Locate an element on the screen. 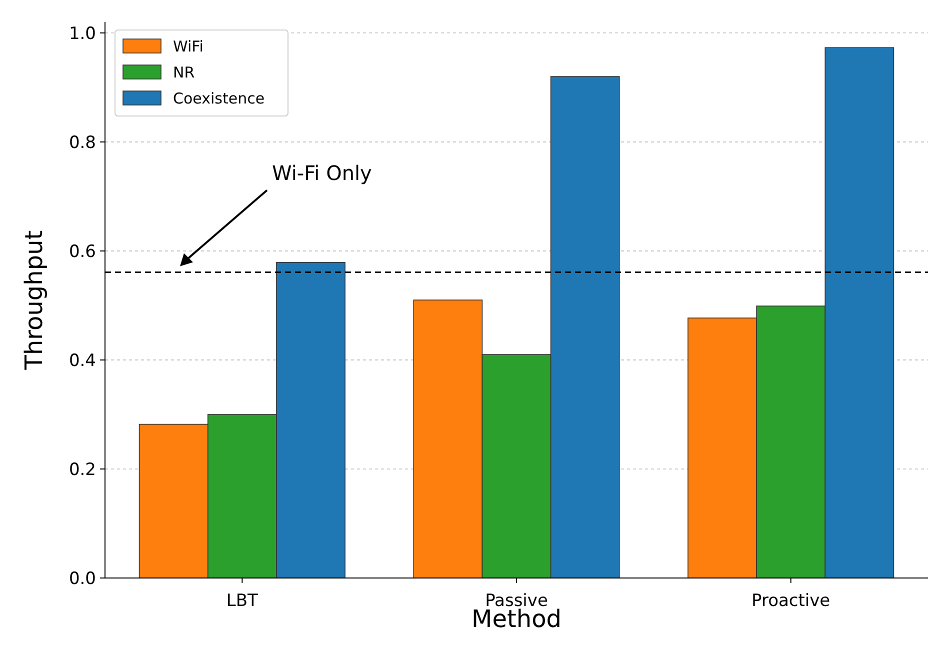  y-tick-label: 0.6 is located at coordinates (82, 252).